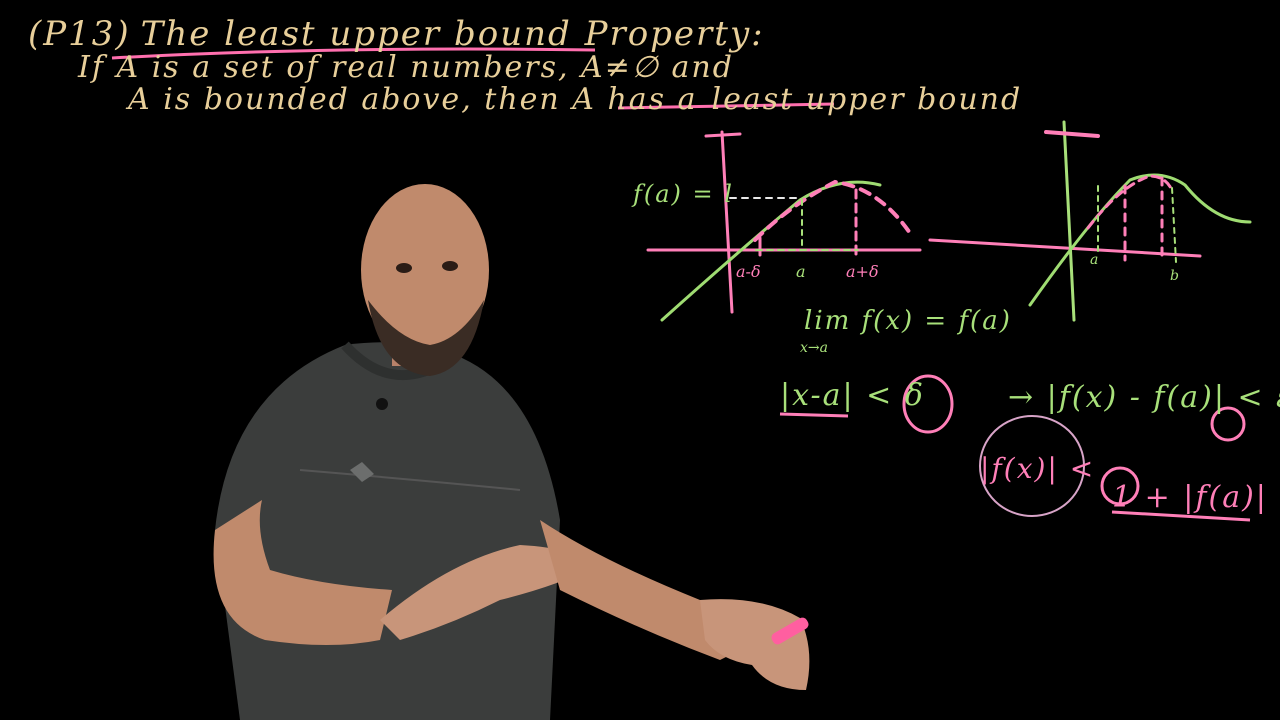 This screenshot has height=720, width=1280. I want to click on left-tick-a: a, so click(802, 271).